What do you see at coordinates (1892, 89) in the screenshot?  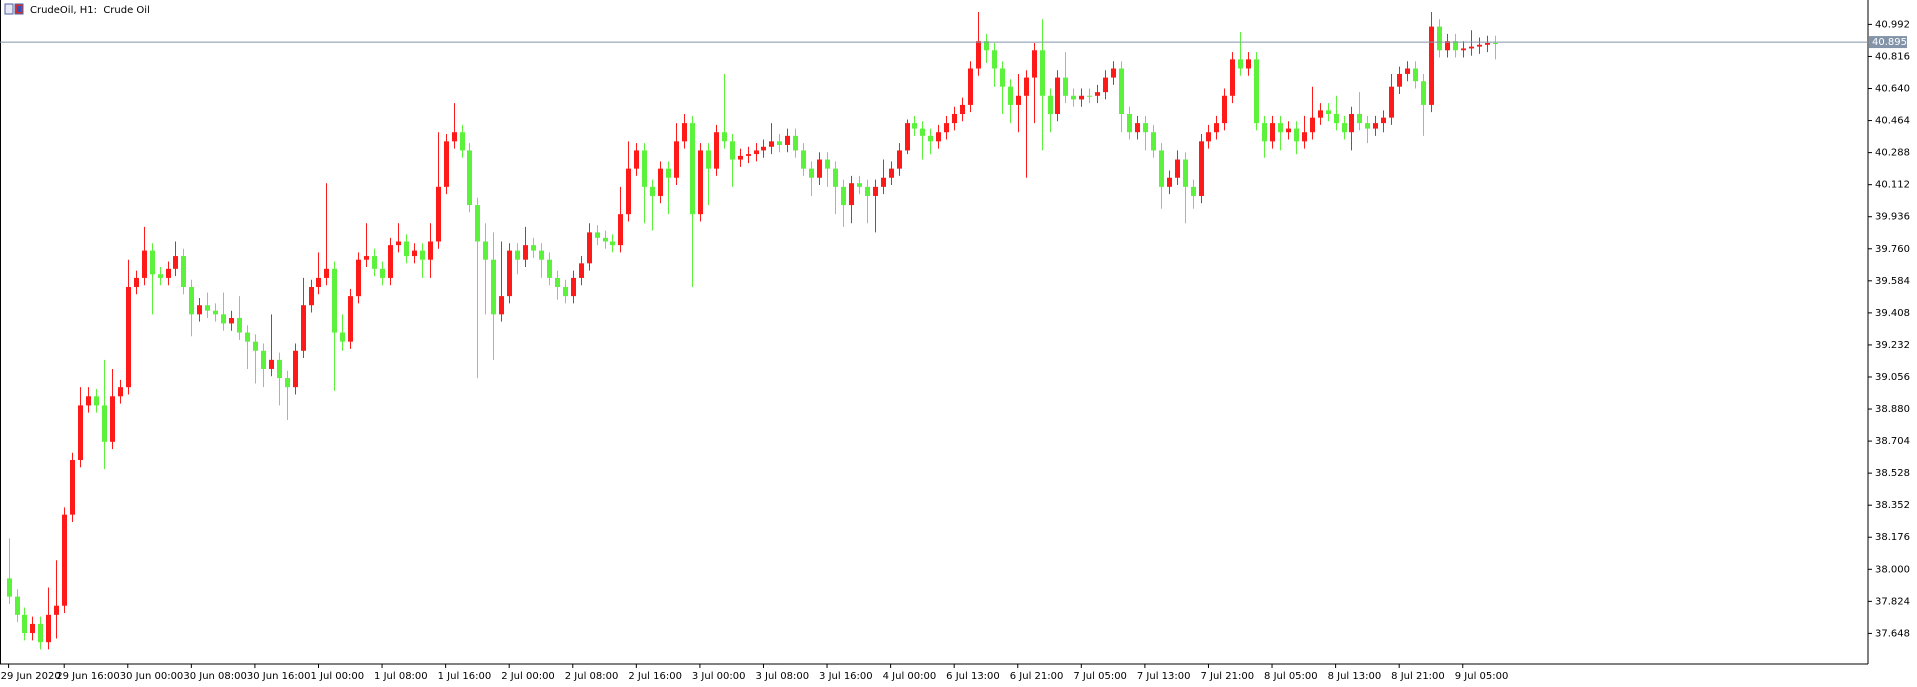 I see `y-tick-label: 40.640` at bounding box center [1892, 89].